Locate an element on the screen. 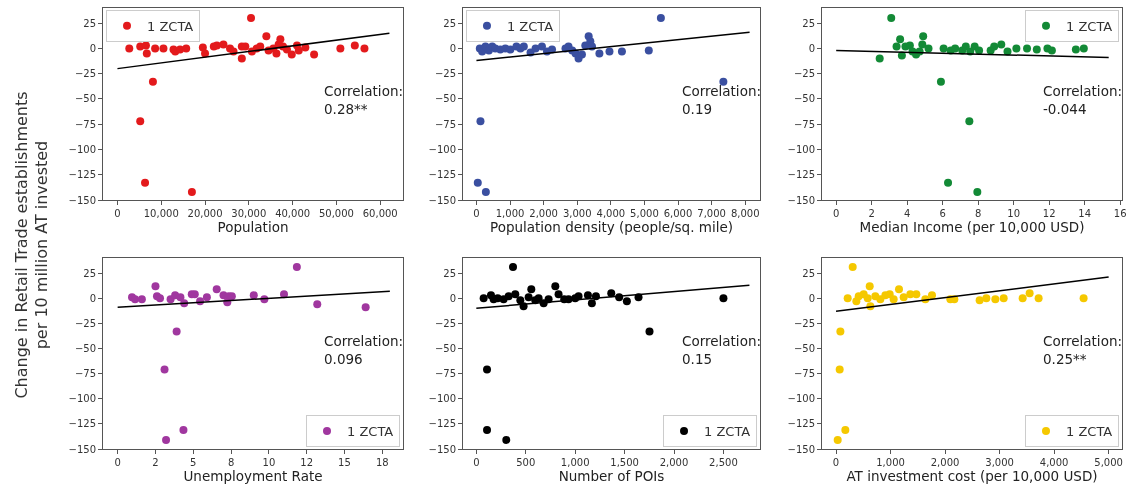 This screenshot has width=1126, height=487. x-tick-label: 4 is located at coordinates (907, 213).